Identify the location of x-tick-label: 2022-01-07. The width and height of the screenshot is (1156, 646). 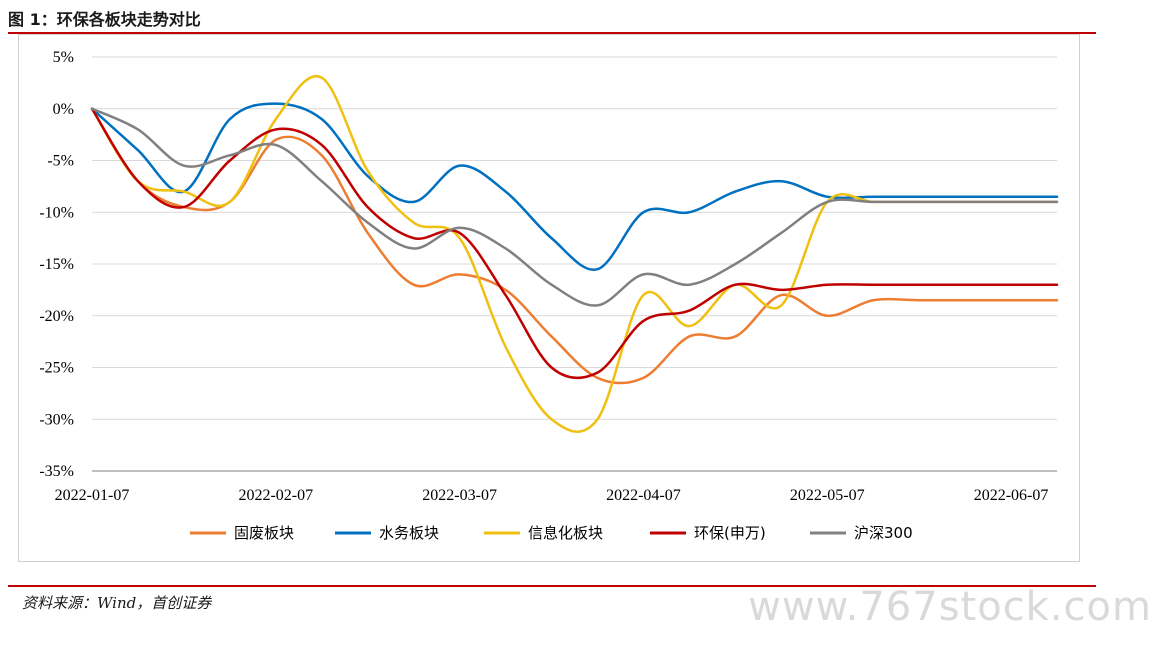
(92, 495).